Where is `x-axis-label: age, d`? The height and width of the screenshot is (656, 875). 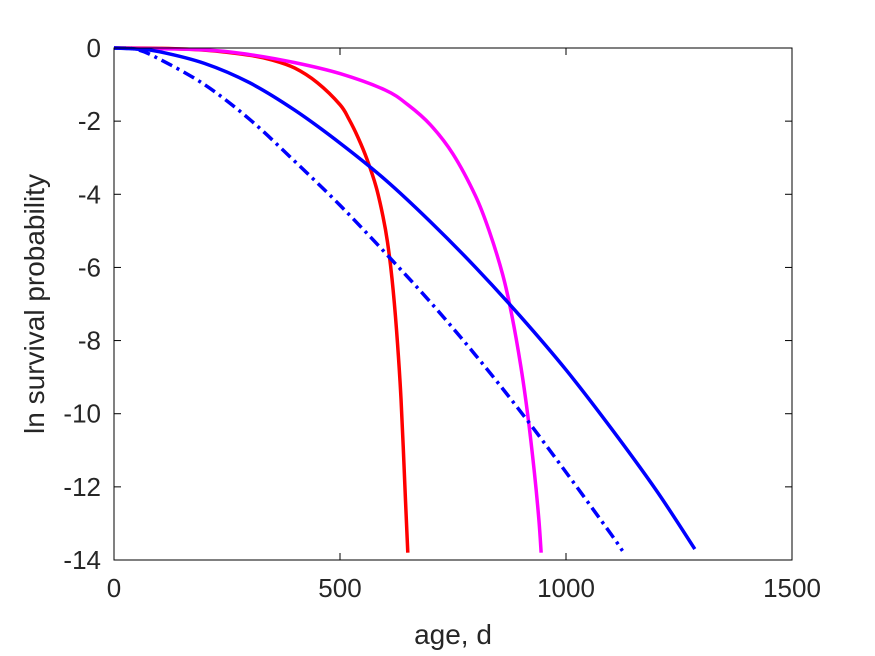
x-axis-label: age, d is located at coordinates (453, 634).